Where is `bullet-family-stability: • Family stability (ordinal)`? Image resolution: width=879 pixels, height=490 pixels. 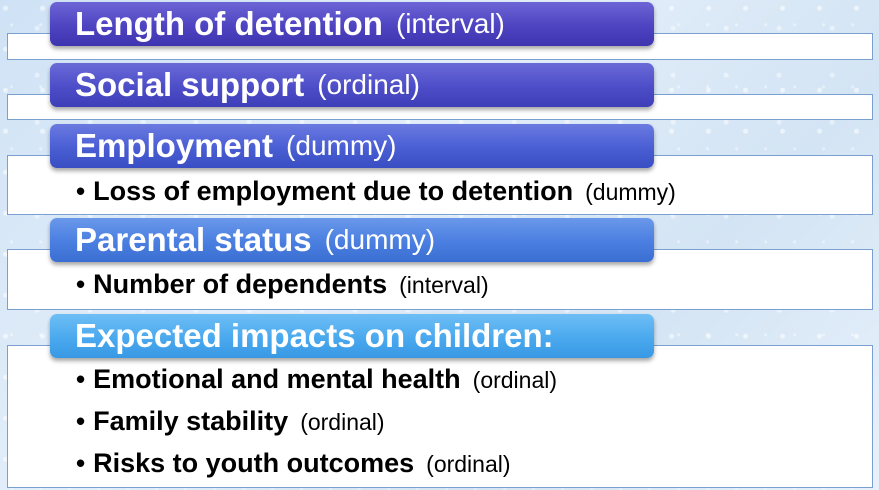 bullet-family-stability: • Family stability (ordinal) is located at coordinates (230, 421).